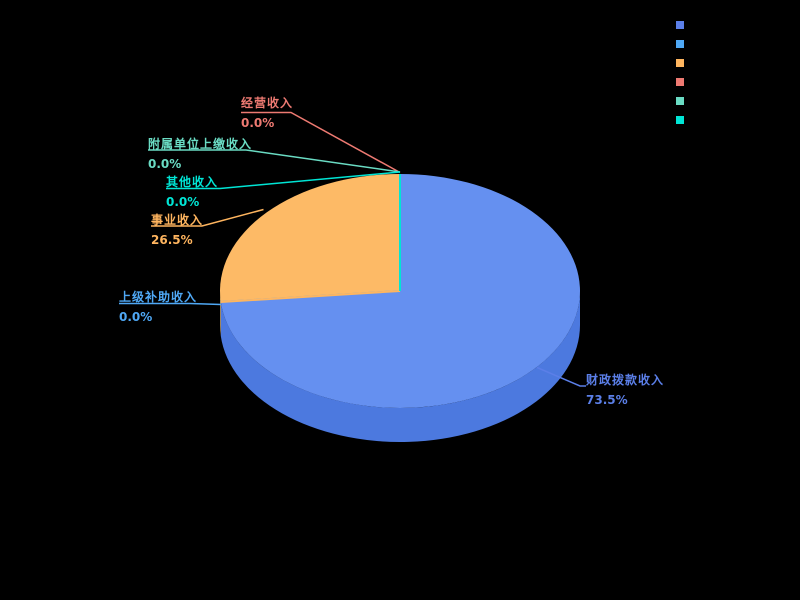 The width and height of the screenshot is (800, 600). I want to click on callout-other-income: 其他收入 0.0%, so click(192, 192).